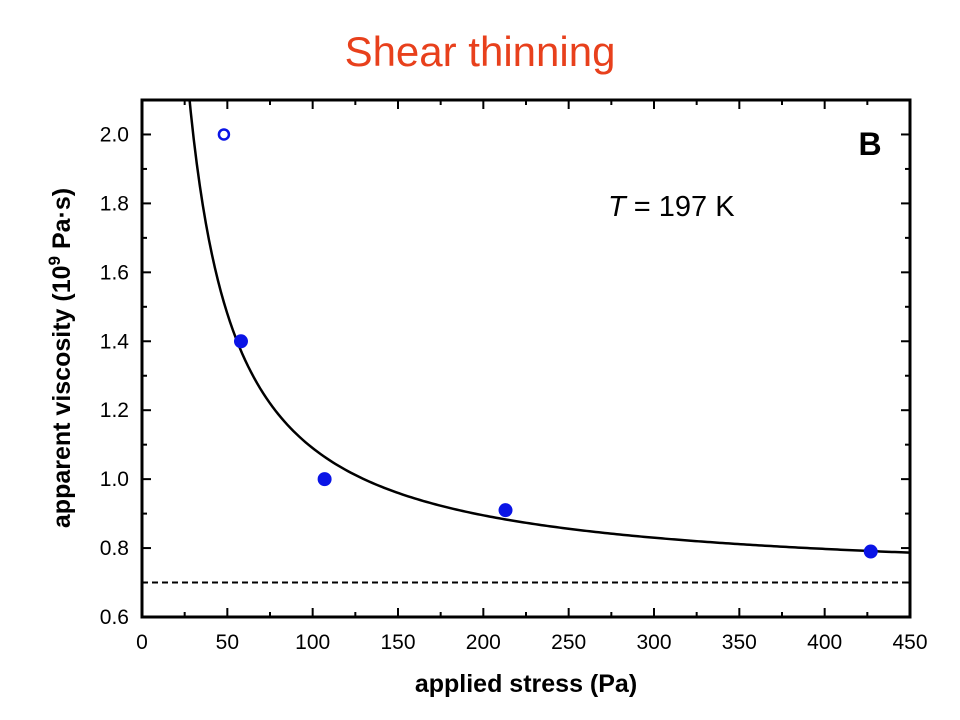  What do you see at coordinates (483, 642) in the screenshot?
I see `x-tick-label: 200` at bounding box center [483, 642].